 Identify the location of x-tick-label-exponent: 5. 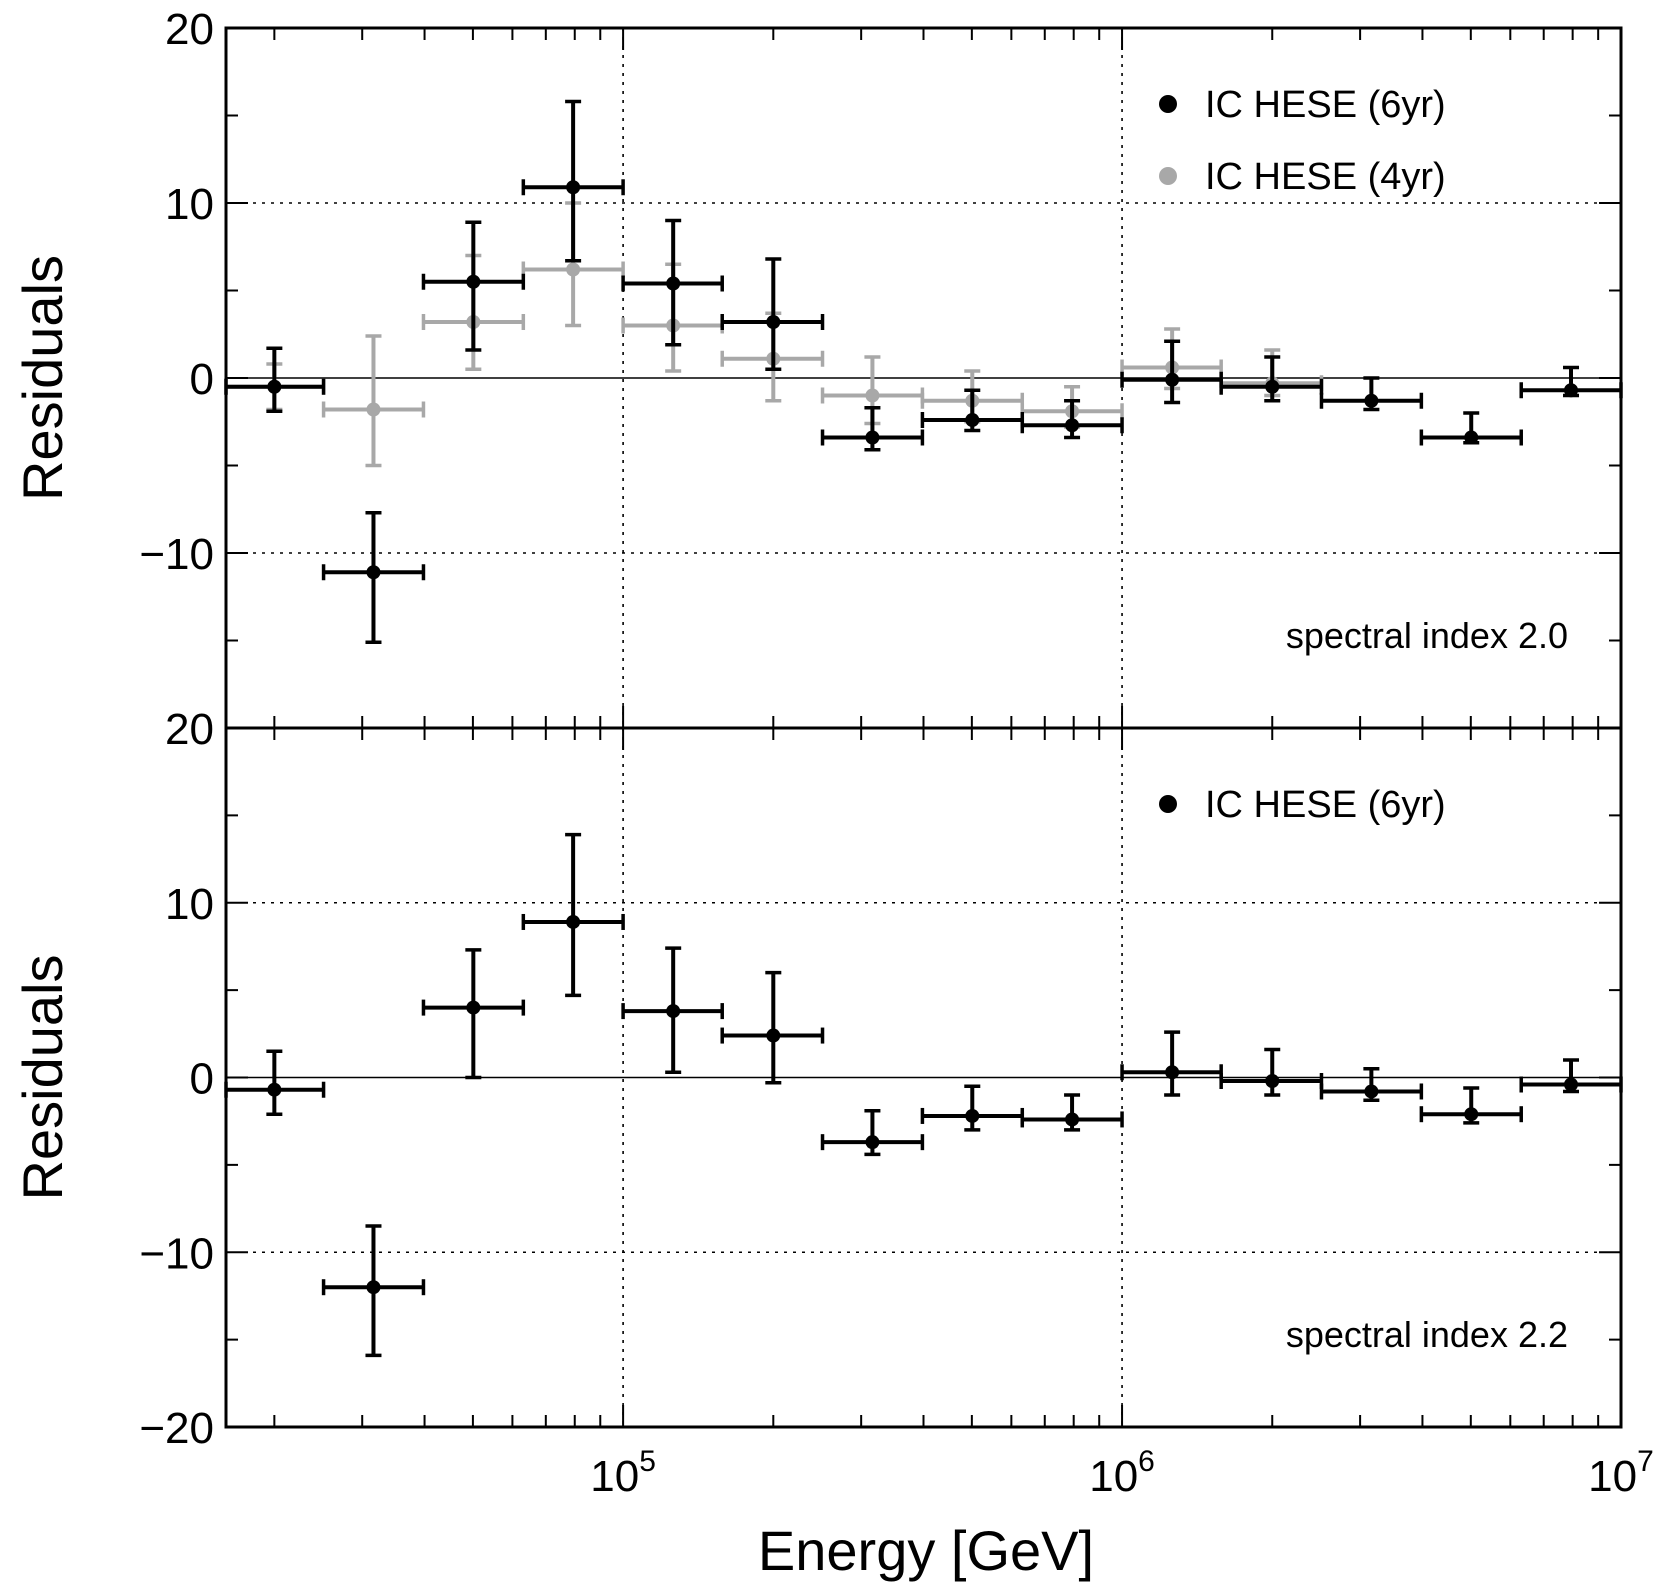
(647, 1461).